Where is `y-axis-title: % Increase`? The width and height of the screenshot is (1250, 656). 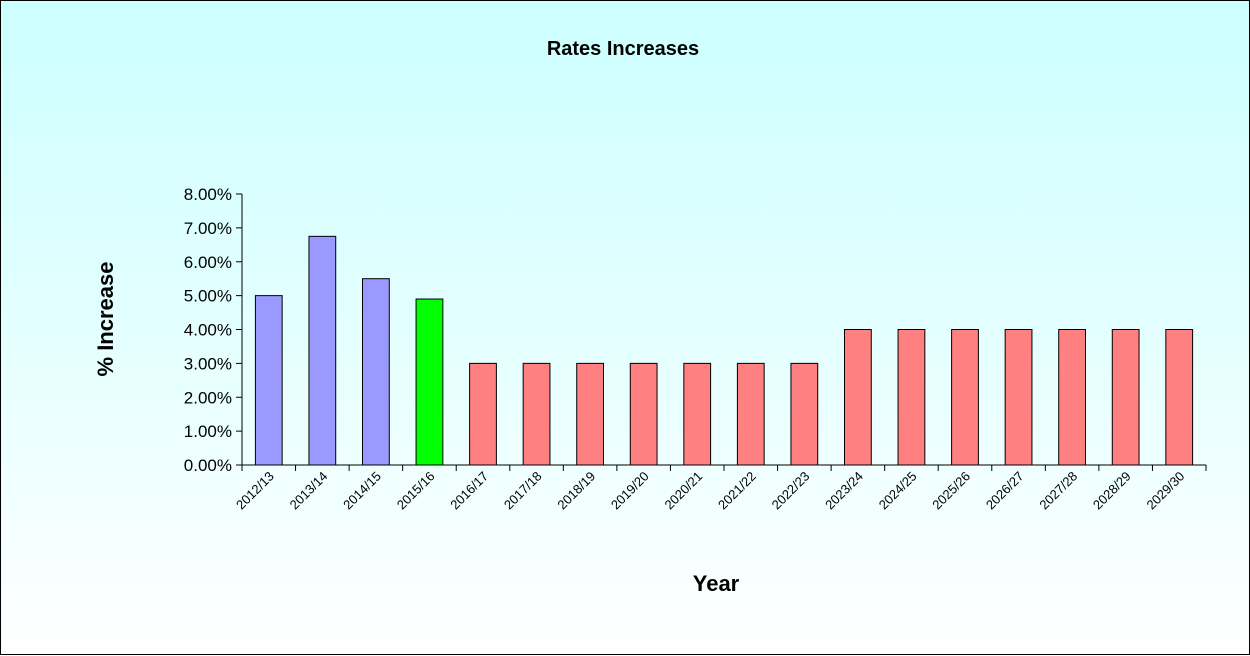
y-axis-title: % Increase is located at coordinates (105, 319).